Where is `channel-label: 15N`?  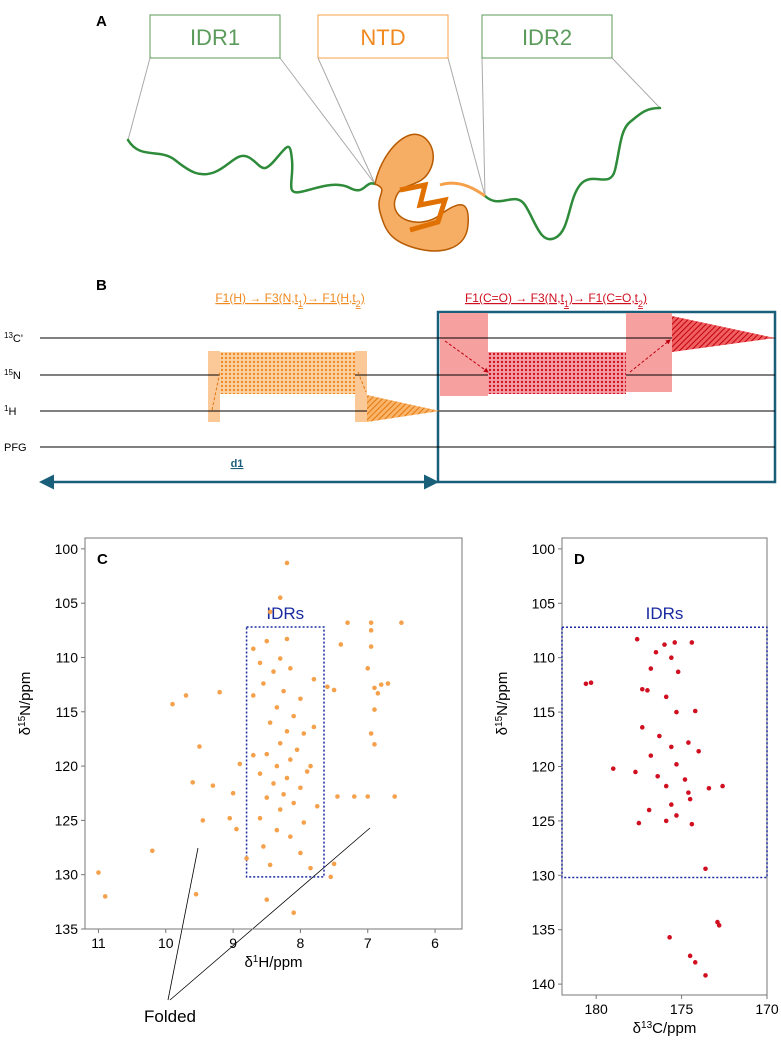
channel-label: 15N is located at coordinates (12, 375).